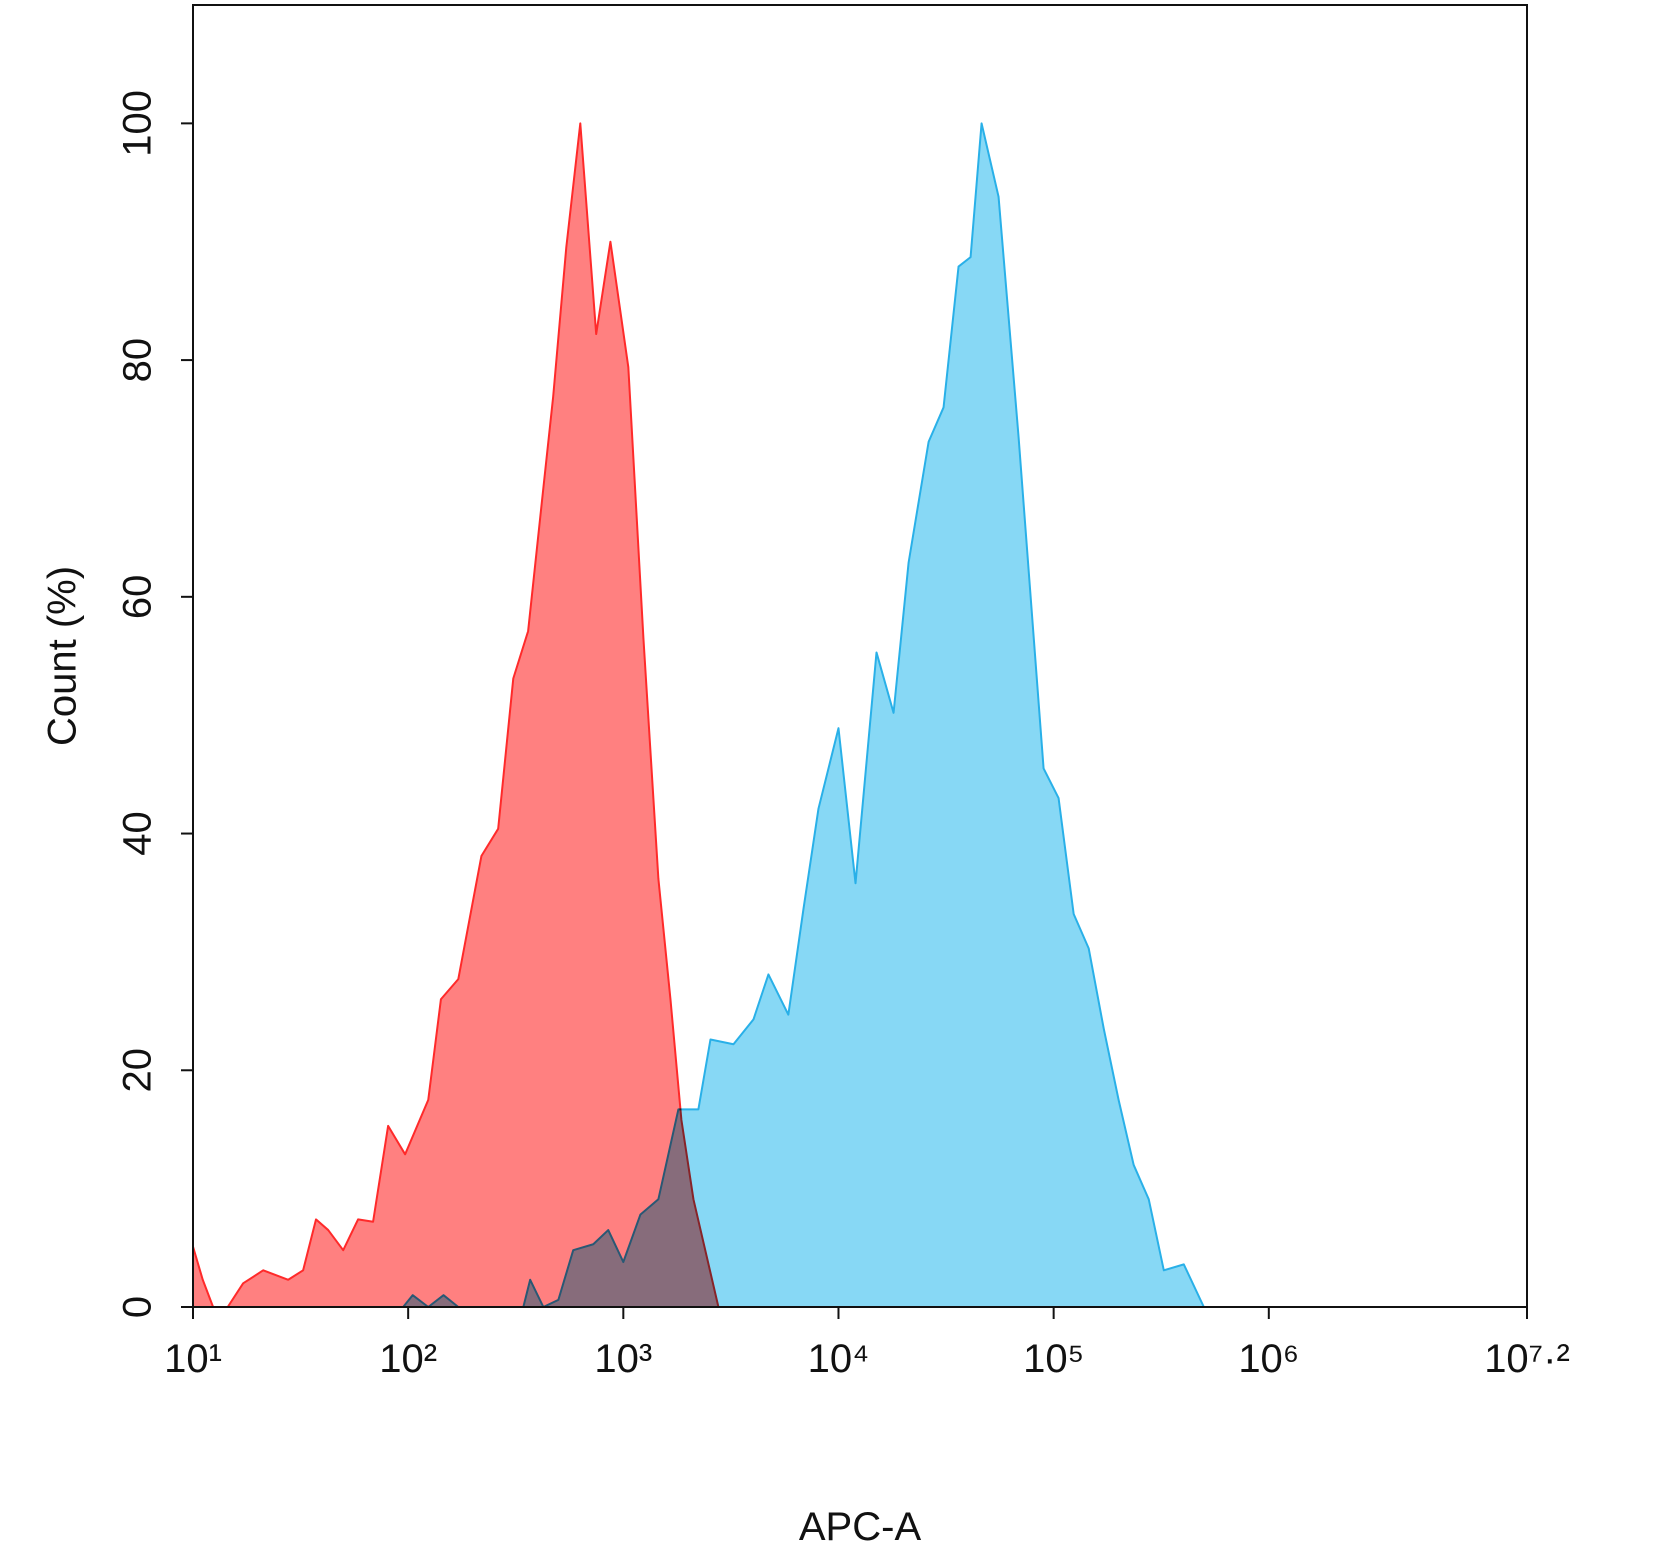 The image size is (1658, 1560). I want to click on y-tick-label: 20, so click(138, 1070).